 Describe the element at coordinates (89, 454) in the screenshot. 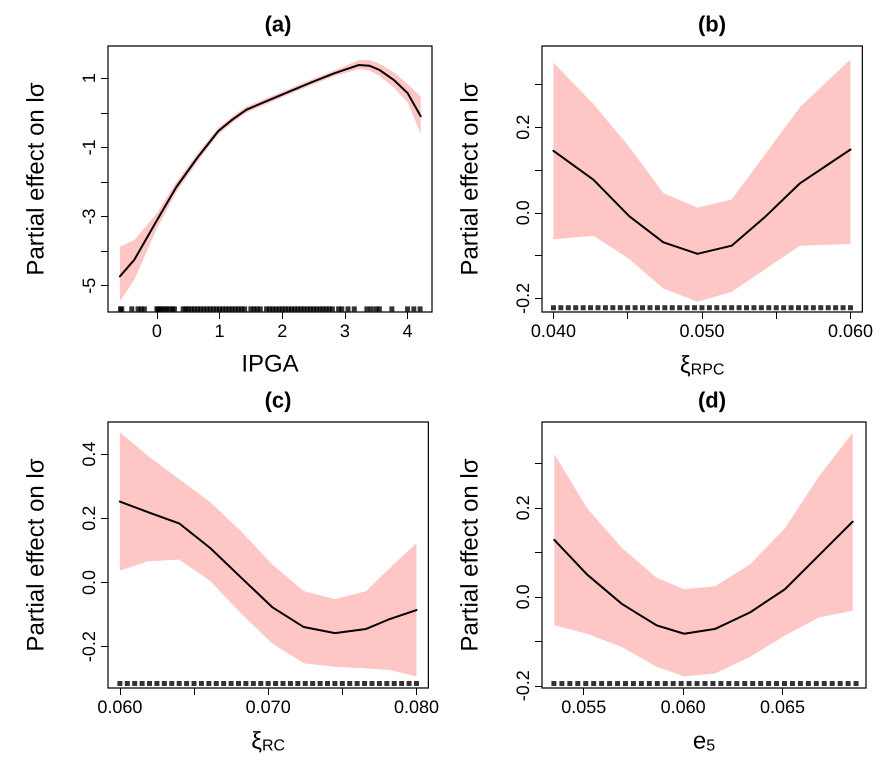

I see `y-tick-label: 0.4` at that location.